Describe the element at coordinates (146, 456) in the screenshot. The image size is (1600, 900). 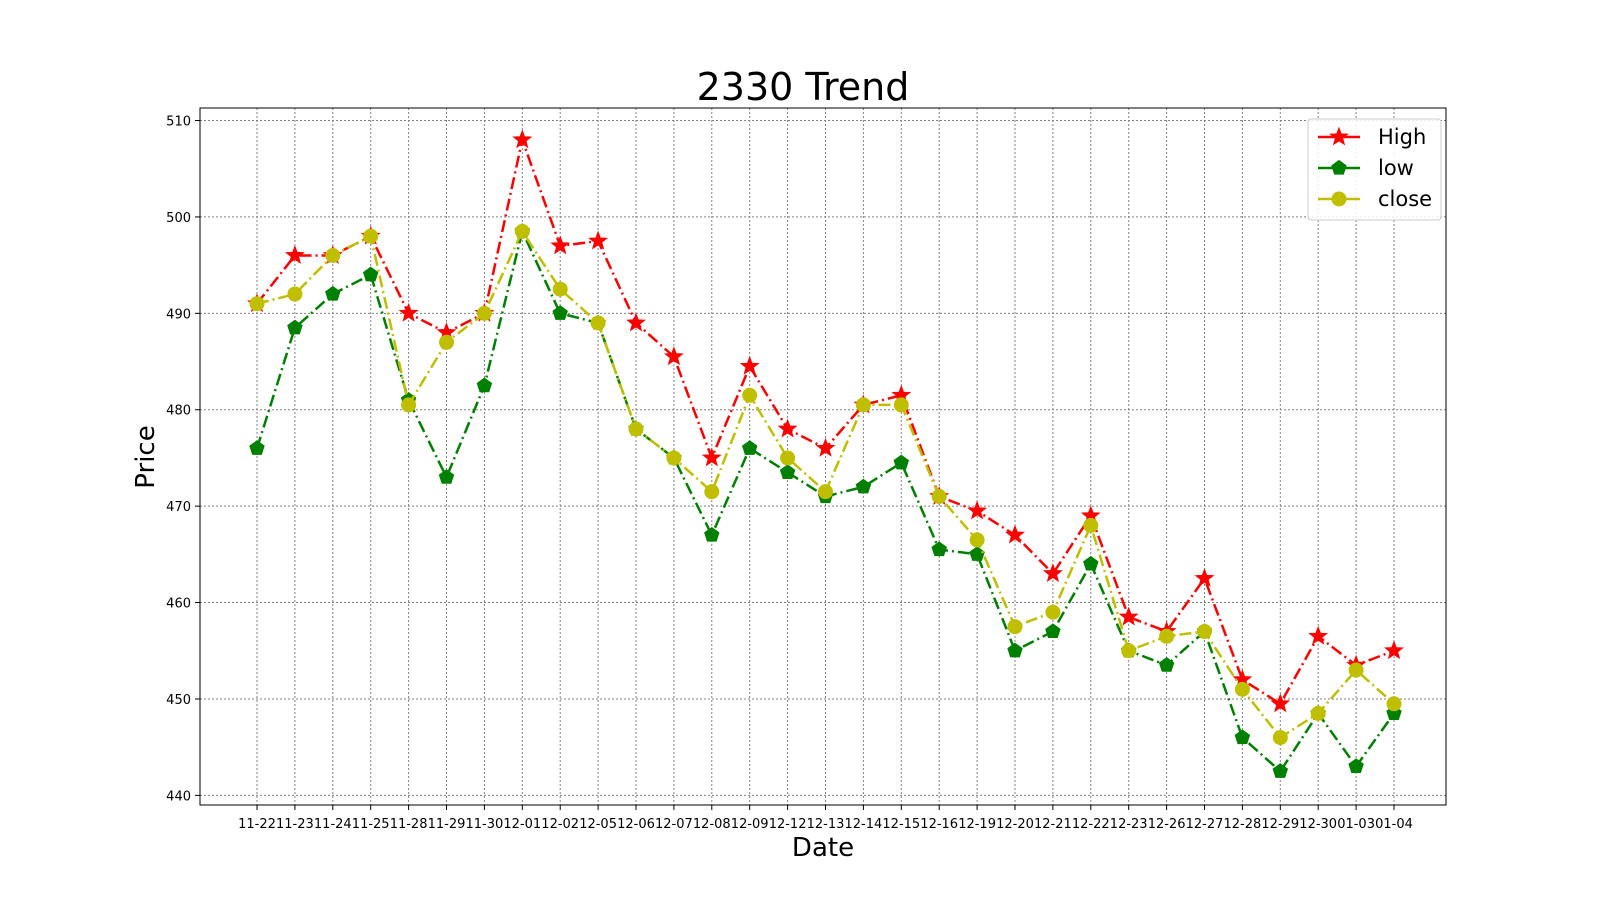
I see `y-axis-label: Price` at that location.